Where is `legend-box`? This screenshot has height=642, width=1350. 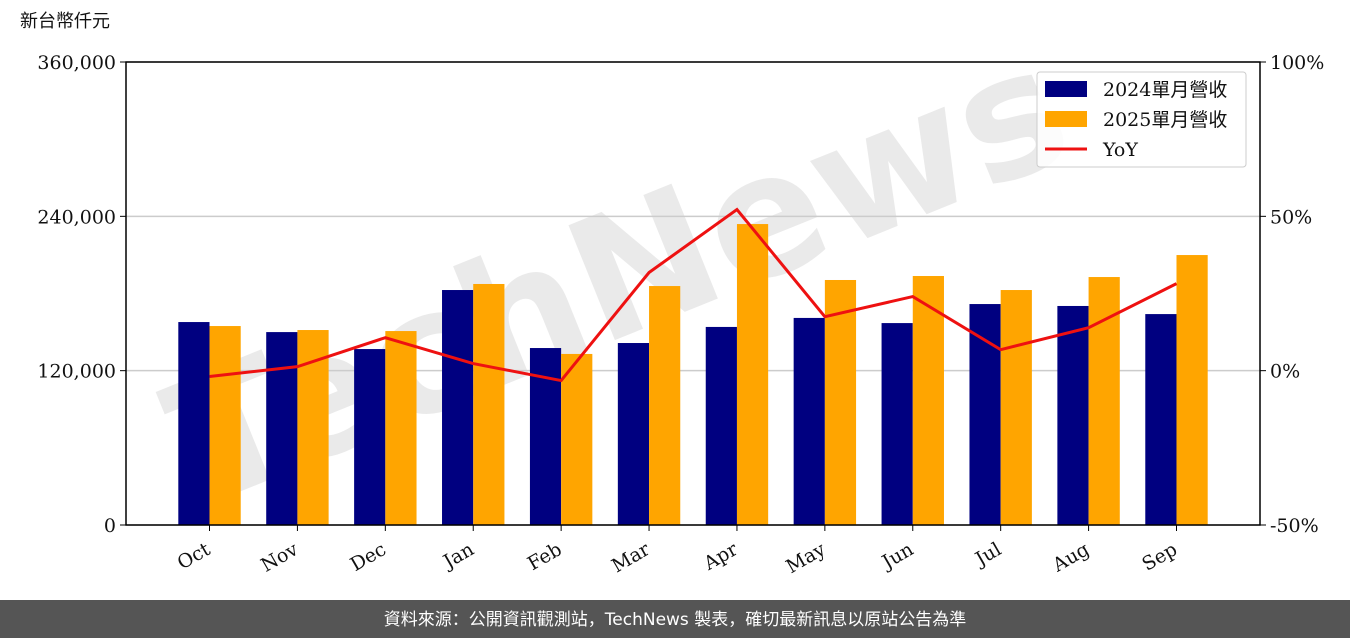 legend-box is located at coordinates (1141, 119).